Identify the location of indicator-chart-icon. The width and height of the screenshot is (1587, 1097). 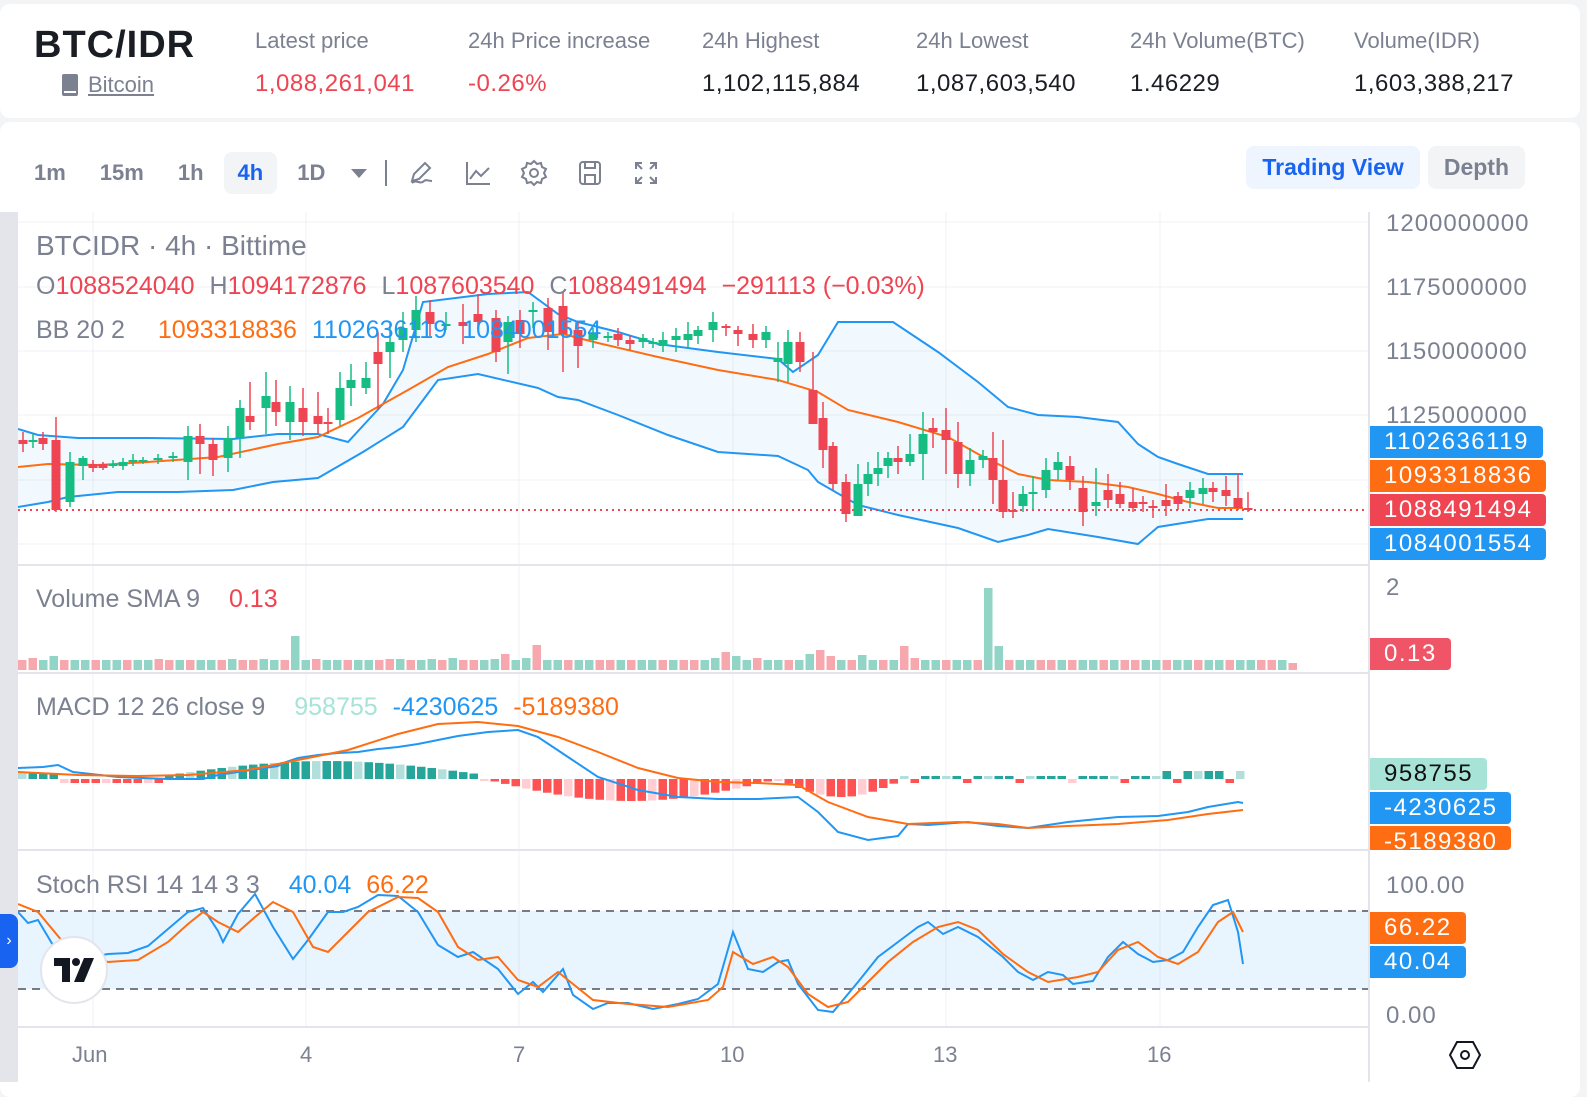
(478, 173).